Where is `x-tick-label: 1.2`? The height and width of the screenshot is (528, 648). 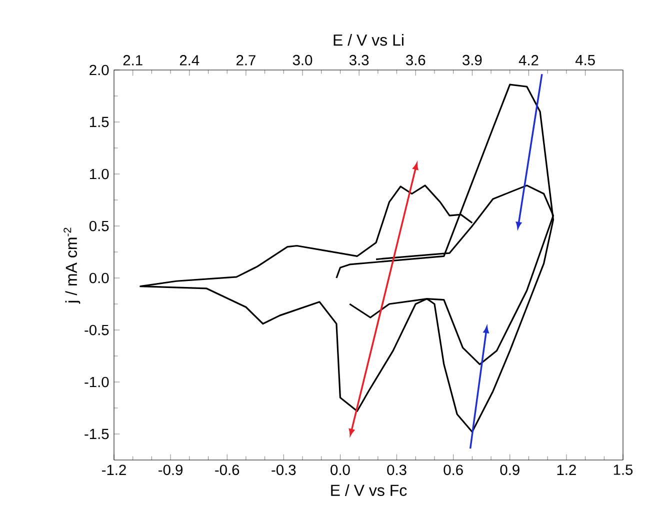 x-tick-label: 1.2 is located at coordinates (566, 469).